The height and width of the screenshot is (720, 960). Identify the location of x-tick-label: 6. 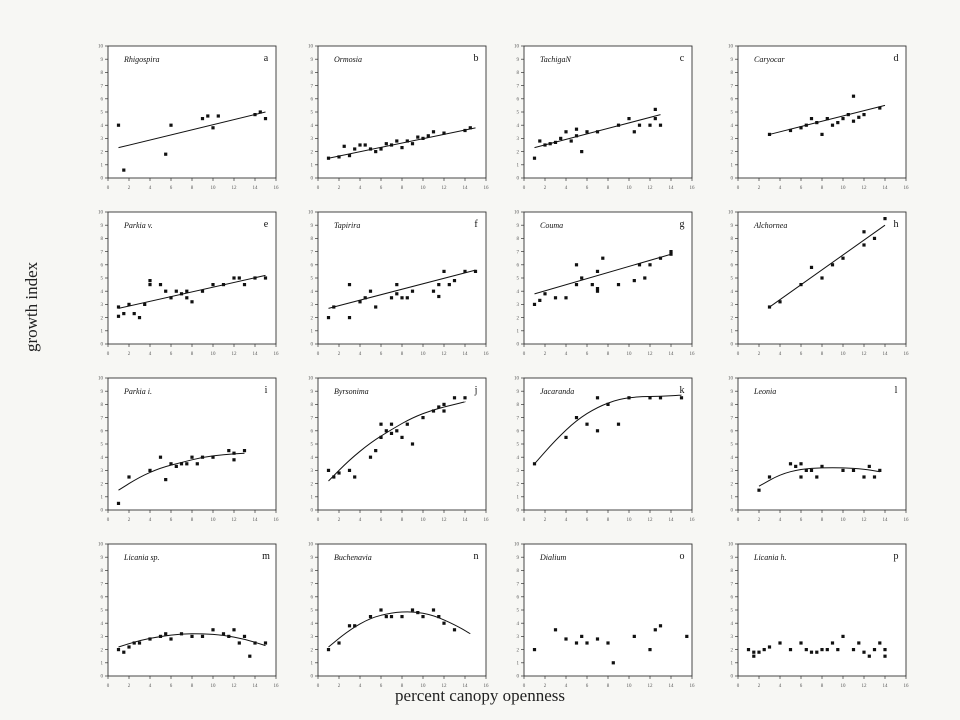
(381, 686).